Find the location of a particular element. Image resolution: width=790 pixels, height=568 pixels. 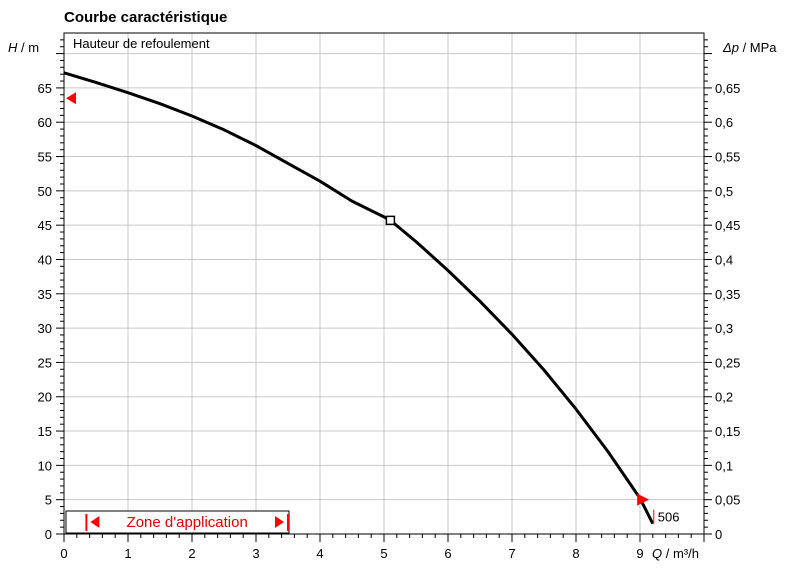

x-tick-label: 5 is located at coordinates (383, 553).